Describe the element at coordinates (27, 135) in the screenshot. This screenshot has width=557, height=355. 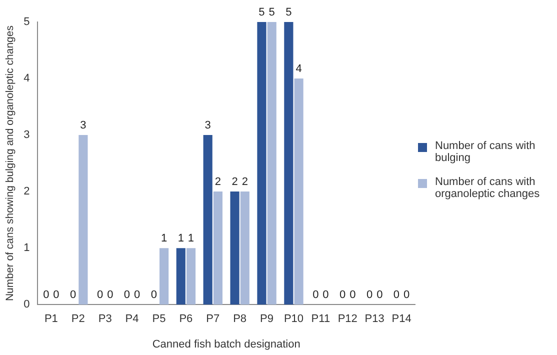
I see `y-tick-label: 3` at that location.